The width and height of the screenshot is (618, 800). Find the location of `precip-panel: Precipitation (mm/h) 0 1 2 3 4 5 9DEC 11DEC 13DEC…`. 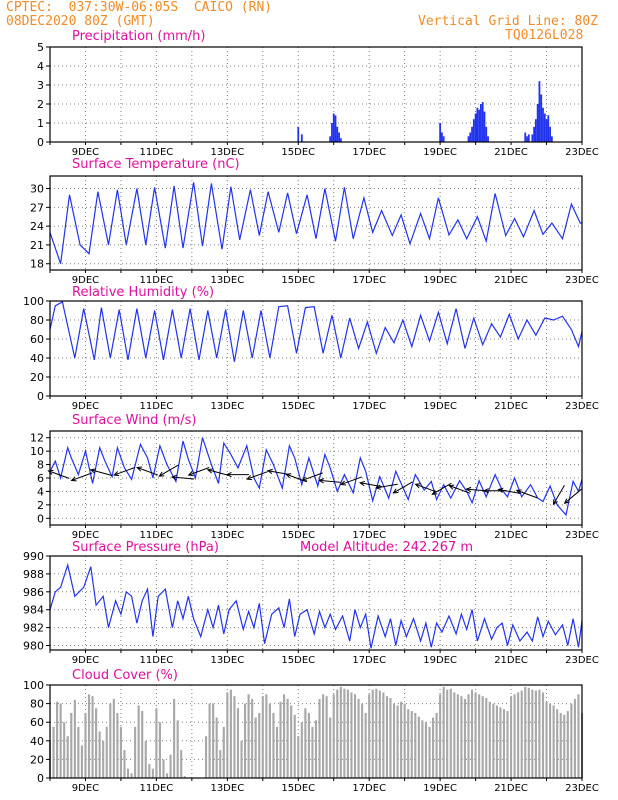

precip-panel: Precipitation (mm/h) 0 1 2 3 4 5 9DEC 11DEC 13DEC… is located at coordinates (318, 93).